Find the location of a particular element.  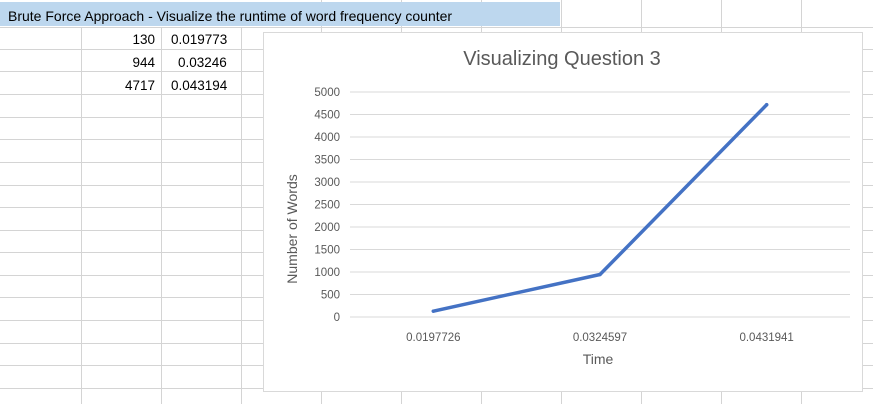

y-tick-label: 3000 is located at coordinates (327, 183).